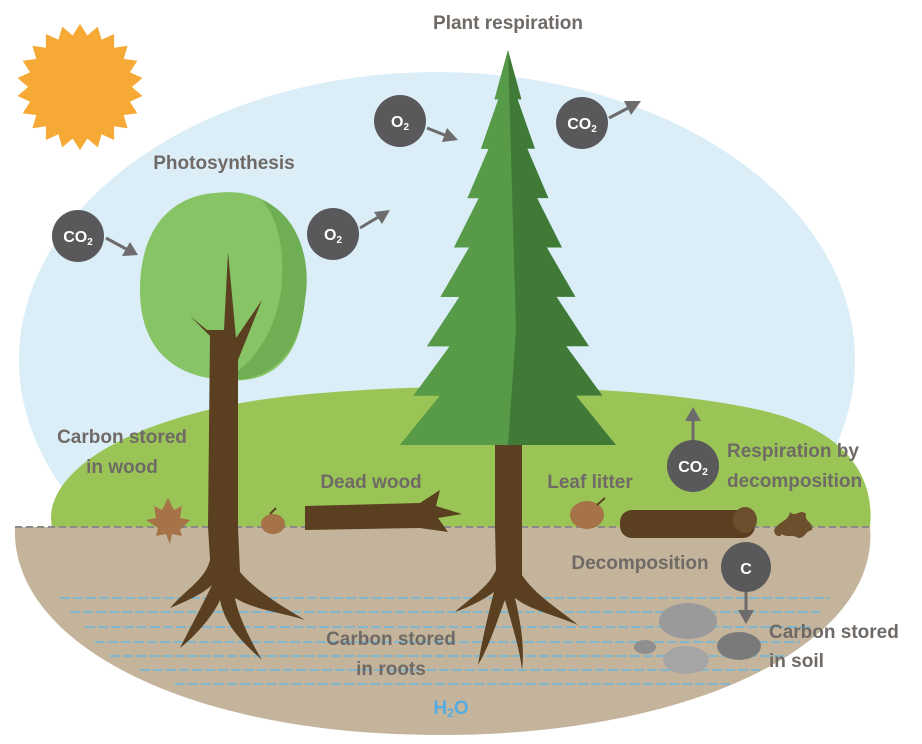 The height and width of the screenshot is (744, 922). I want to click on water-label: H2O, so click(450, 709).